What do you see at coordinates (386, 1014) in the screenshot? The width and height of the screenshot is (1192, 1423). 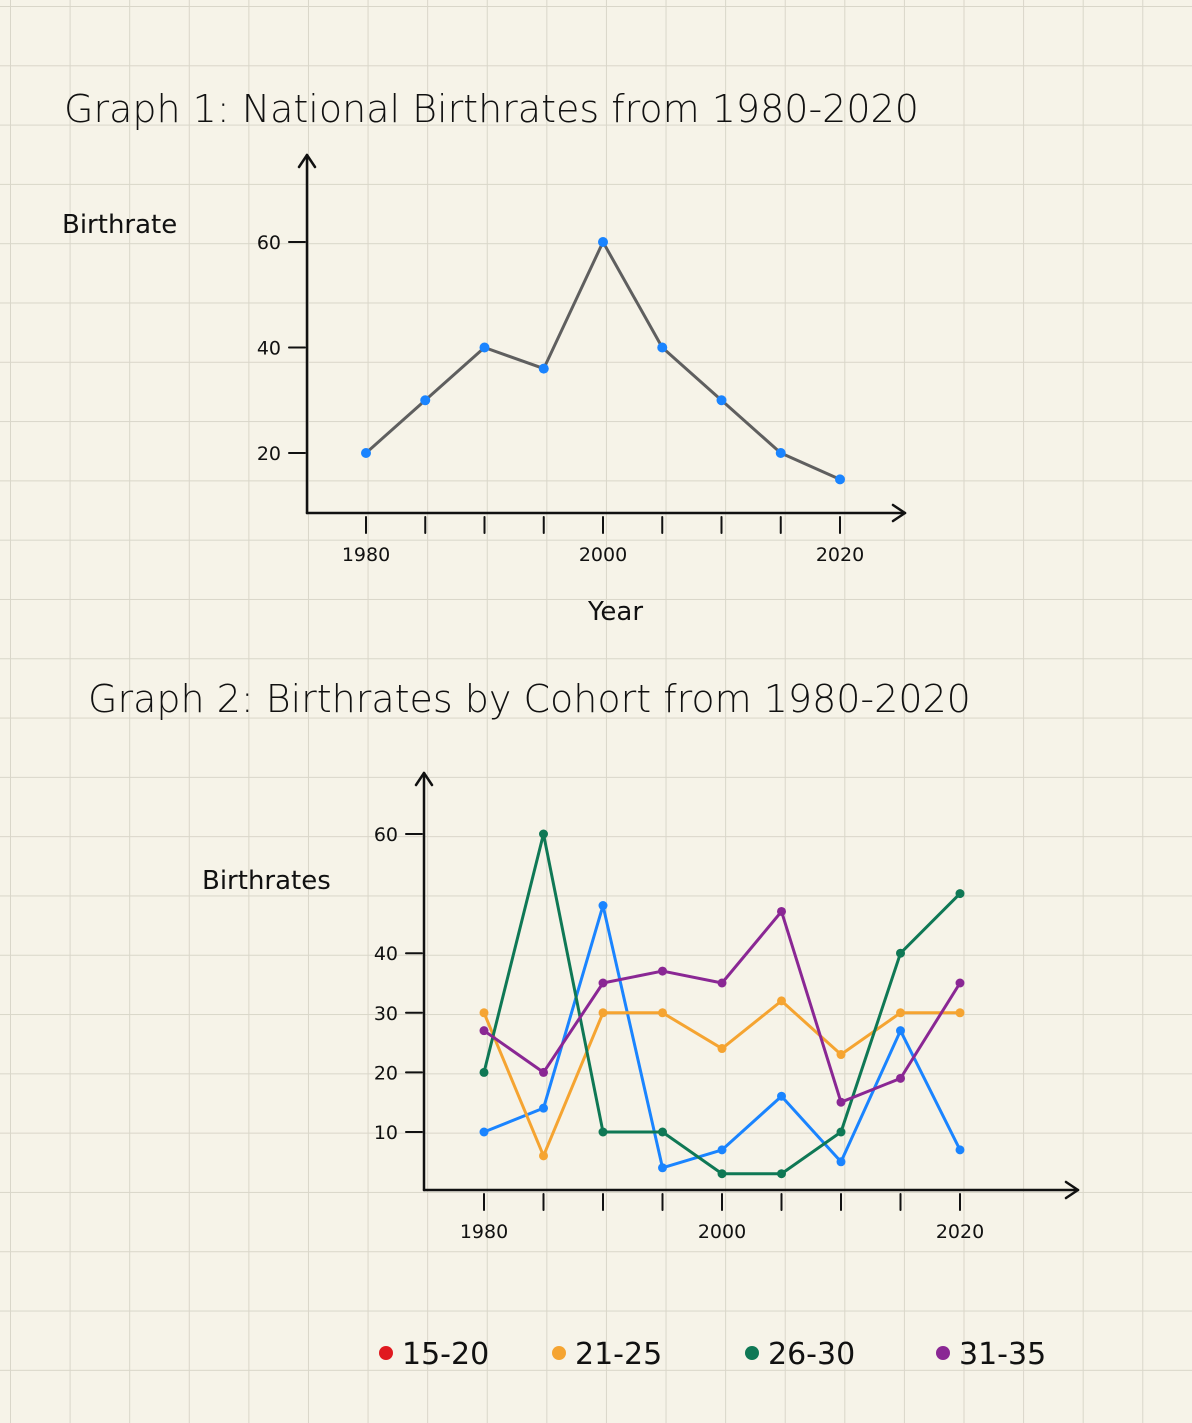 I see `y-tick-label: 30` at bounding box center [386, 1014].